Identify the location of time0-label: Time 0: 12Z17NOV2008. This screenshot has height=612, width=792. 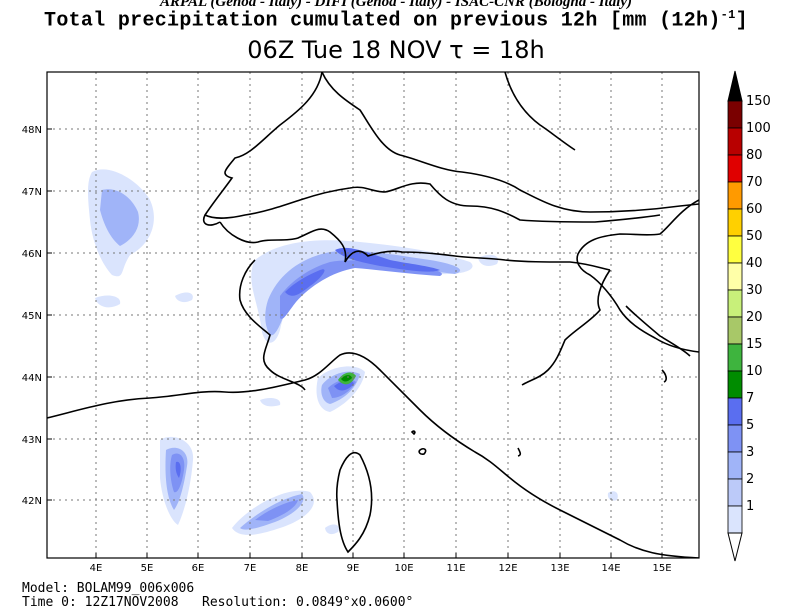
(100, 602).